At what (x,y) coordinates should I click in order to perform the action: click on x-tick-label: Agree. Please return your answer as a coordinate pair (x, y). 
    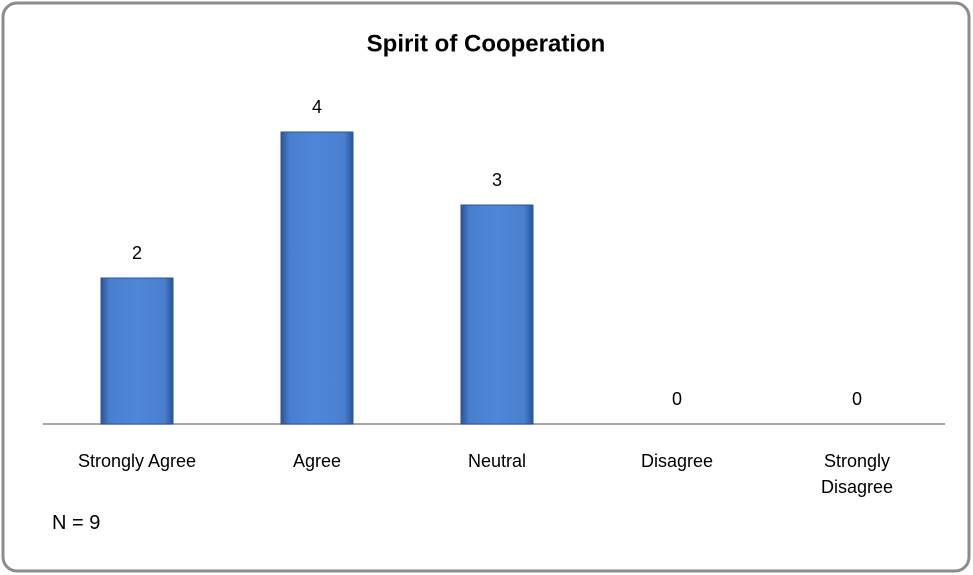
    Looking at the image, I should click on (317, 461).